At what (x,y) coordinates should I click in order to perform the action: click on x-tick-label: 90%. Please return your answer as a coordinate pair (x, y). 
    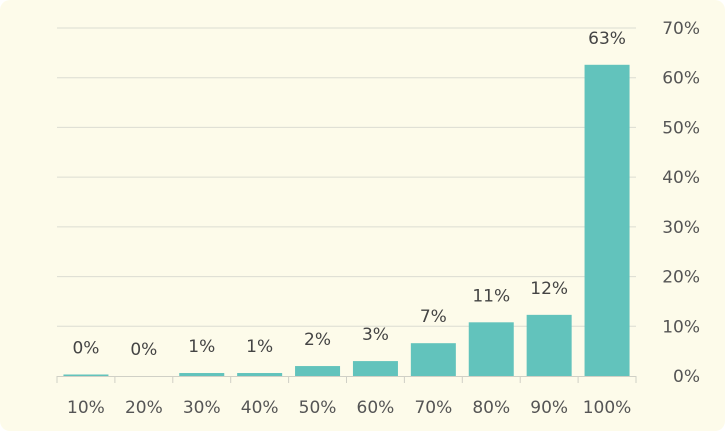
    Looking at the image, I should click on (549, 408).